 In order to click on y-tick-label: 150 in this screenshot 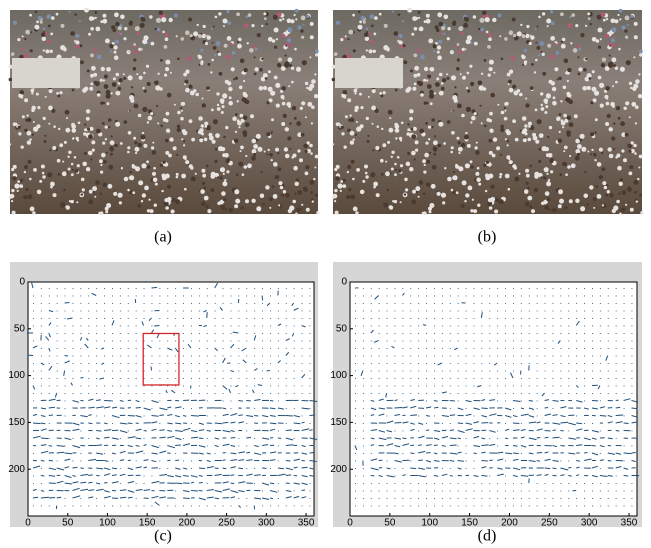, I will do `click(16, 422)`.